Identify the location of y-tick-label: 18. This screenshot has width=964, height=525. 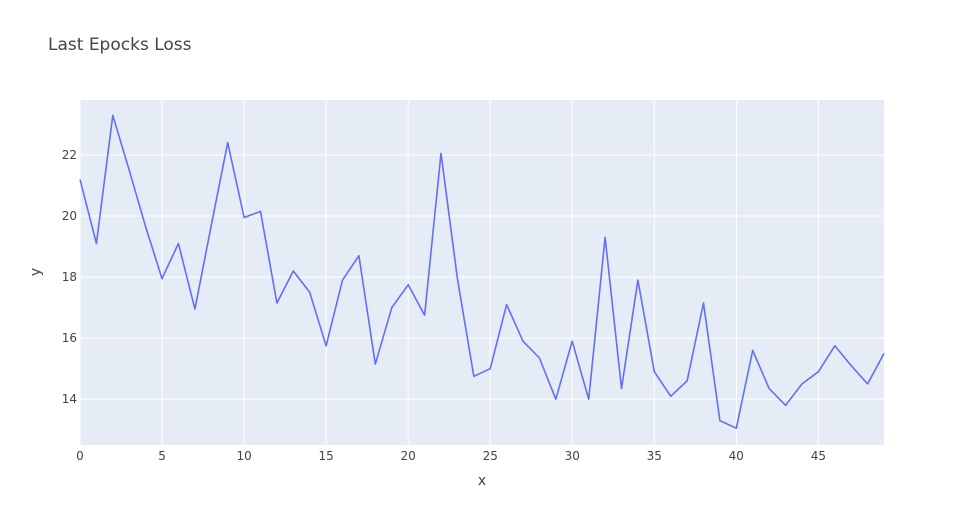
(69, 277).